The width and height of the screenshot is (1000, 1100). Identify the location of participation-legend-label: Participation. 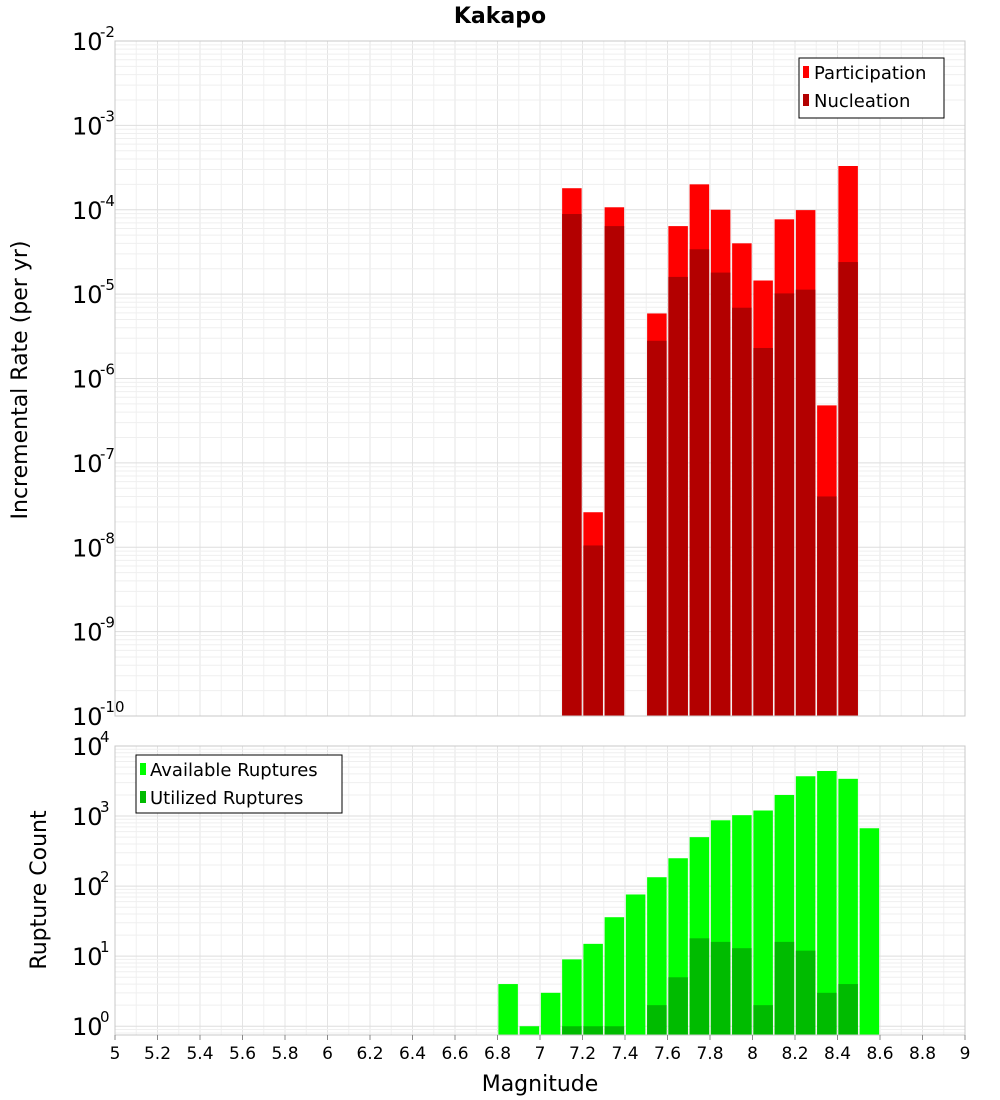
(870, 73).